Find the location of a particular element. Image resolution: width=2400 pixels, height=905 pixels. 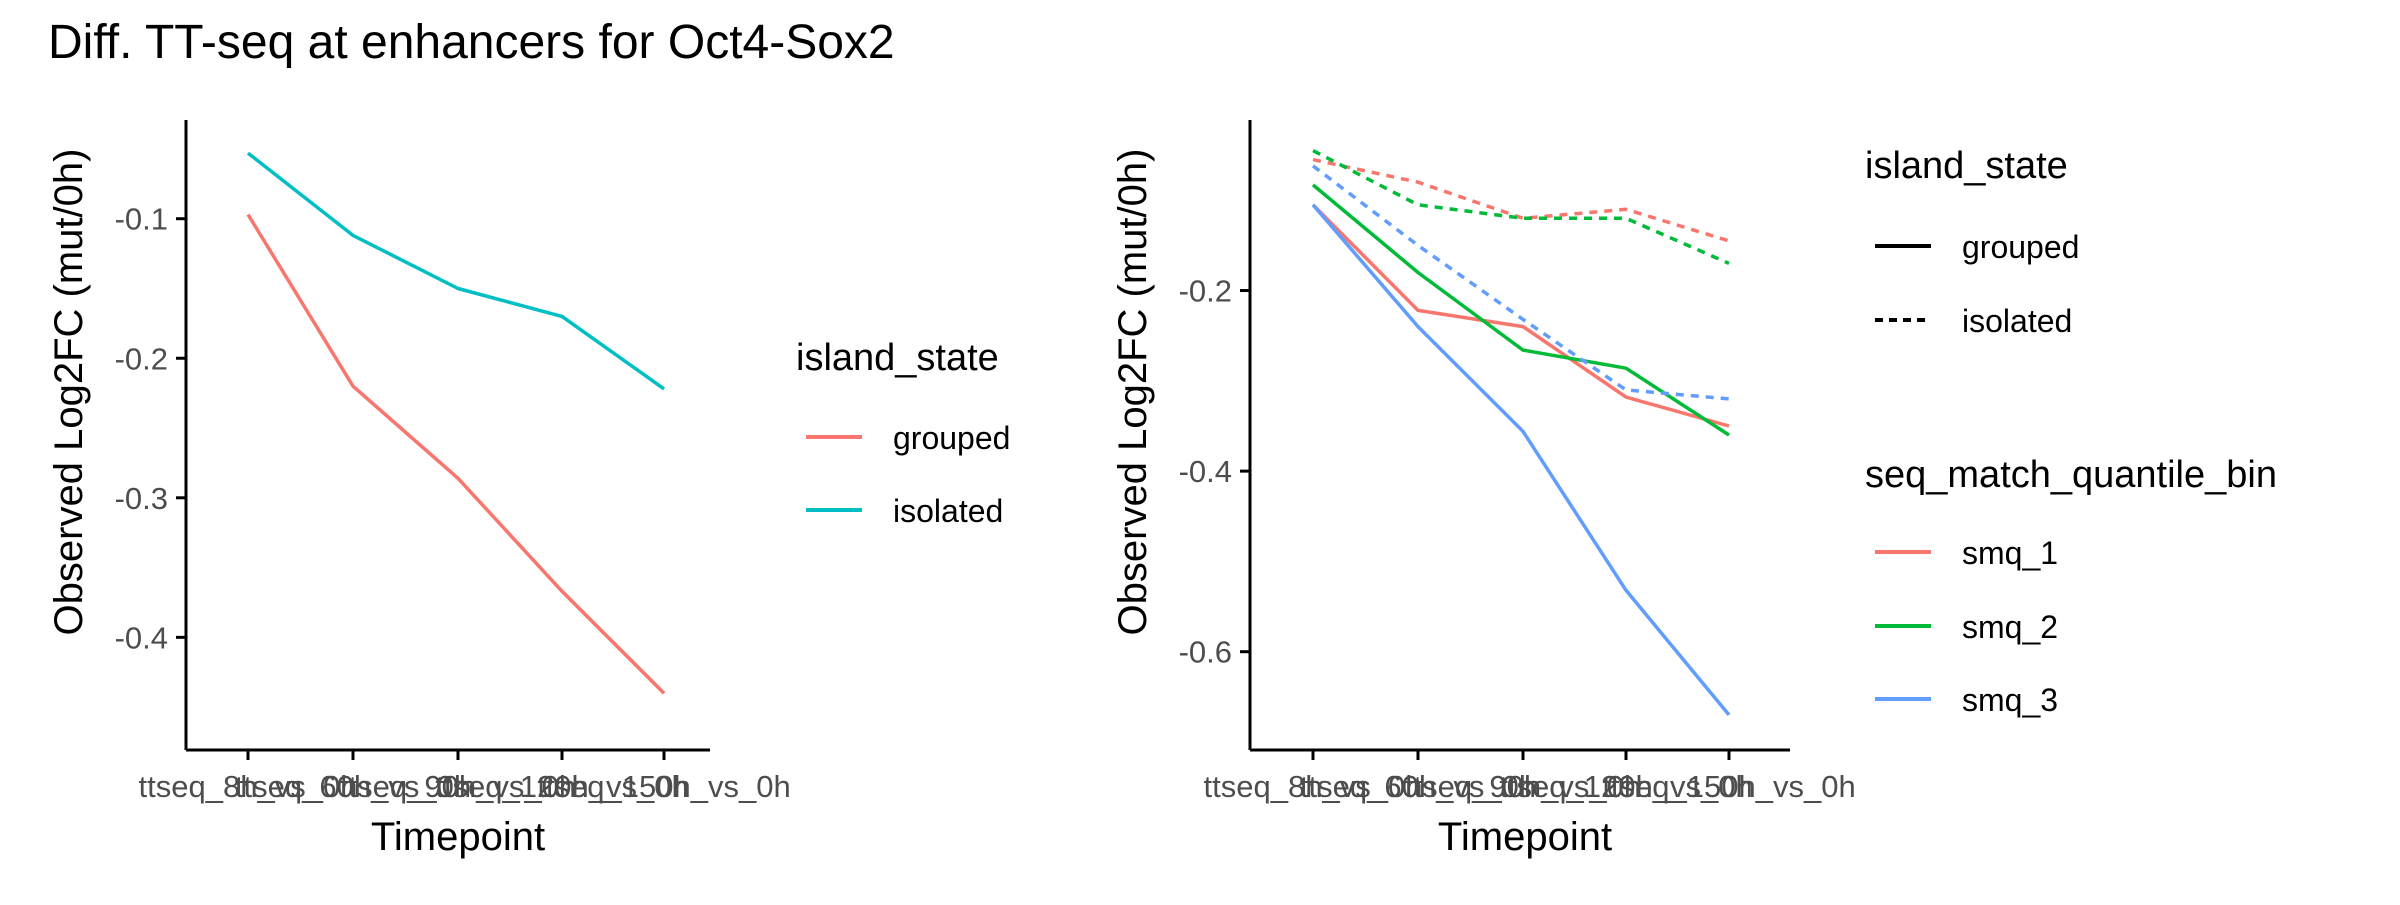

x-tick-label-left-ttseq-120h-vs-0h: ttseq_120h_vs_0h is located at coordinates (561, 786).